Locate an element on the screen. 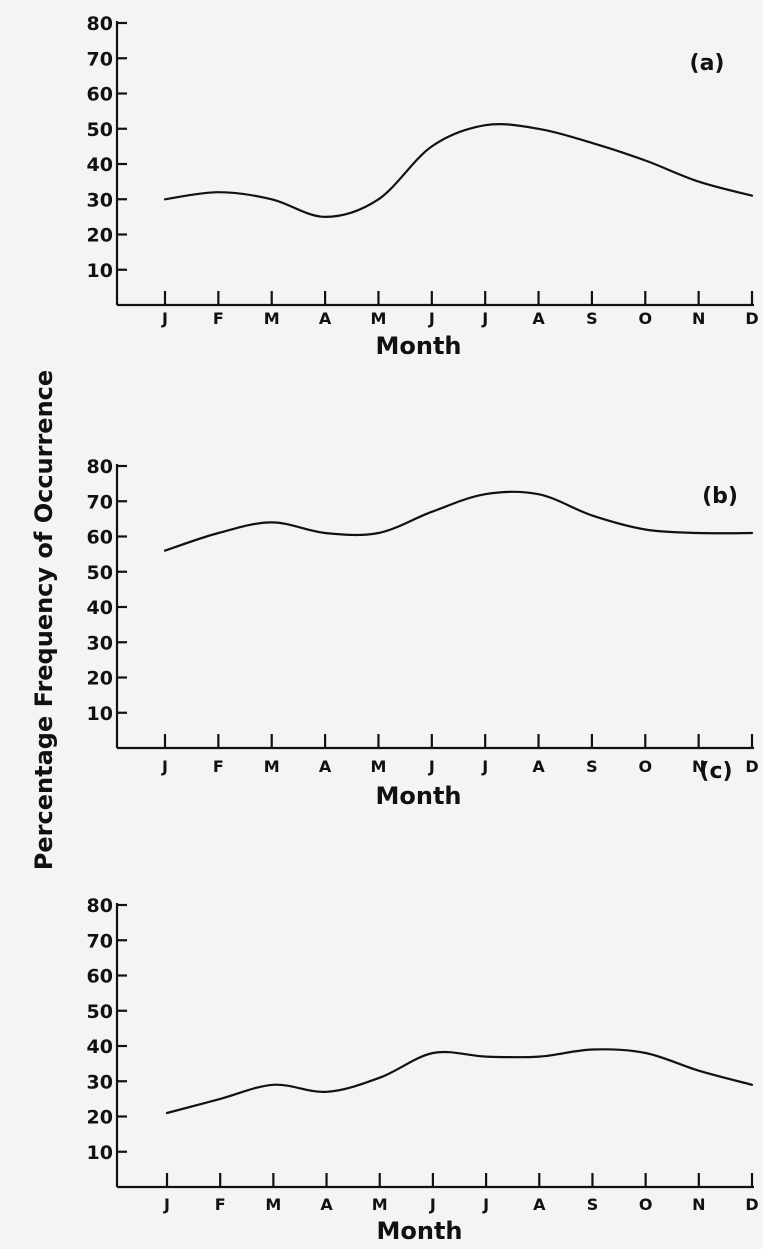 This screenshot has width=763, height=1249. panel-label: (b) is located at coordinates (720, 496).